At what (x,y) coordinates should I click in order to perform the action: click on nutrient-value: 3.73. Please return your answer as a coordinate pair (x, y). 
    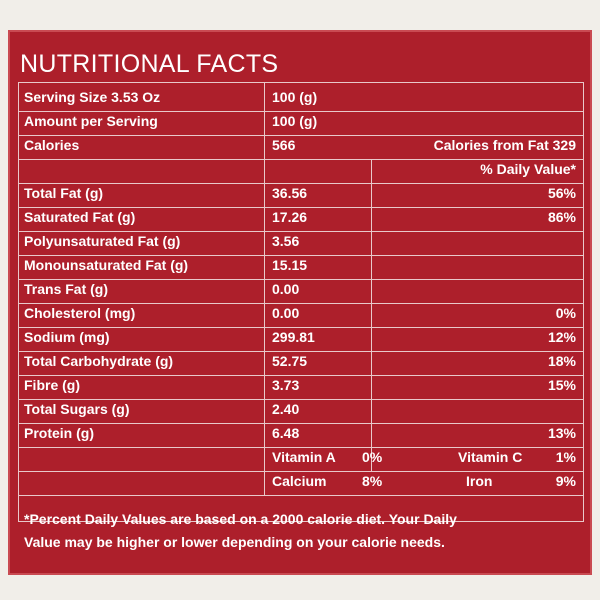
    Looking at the image, I should click on (286, 385).